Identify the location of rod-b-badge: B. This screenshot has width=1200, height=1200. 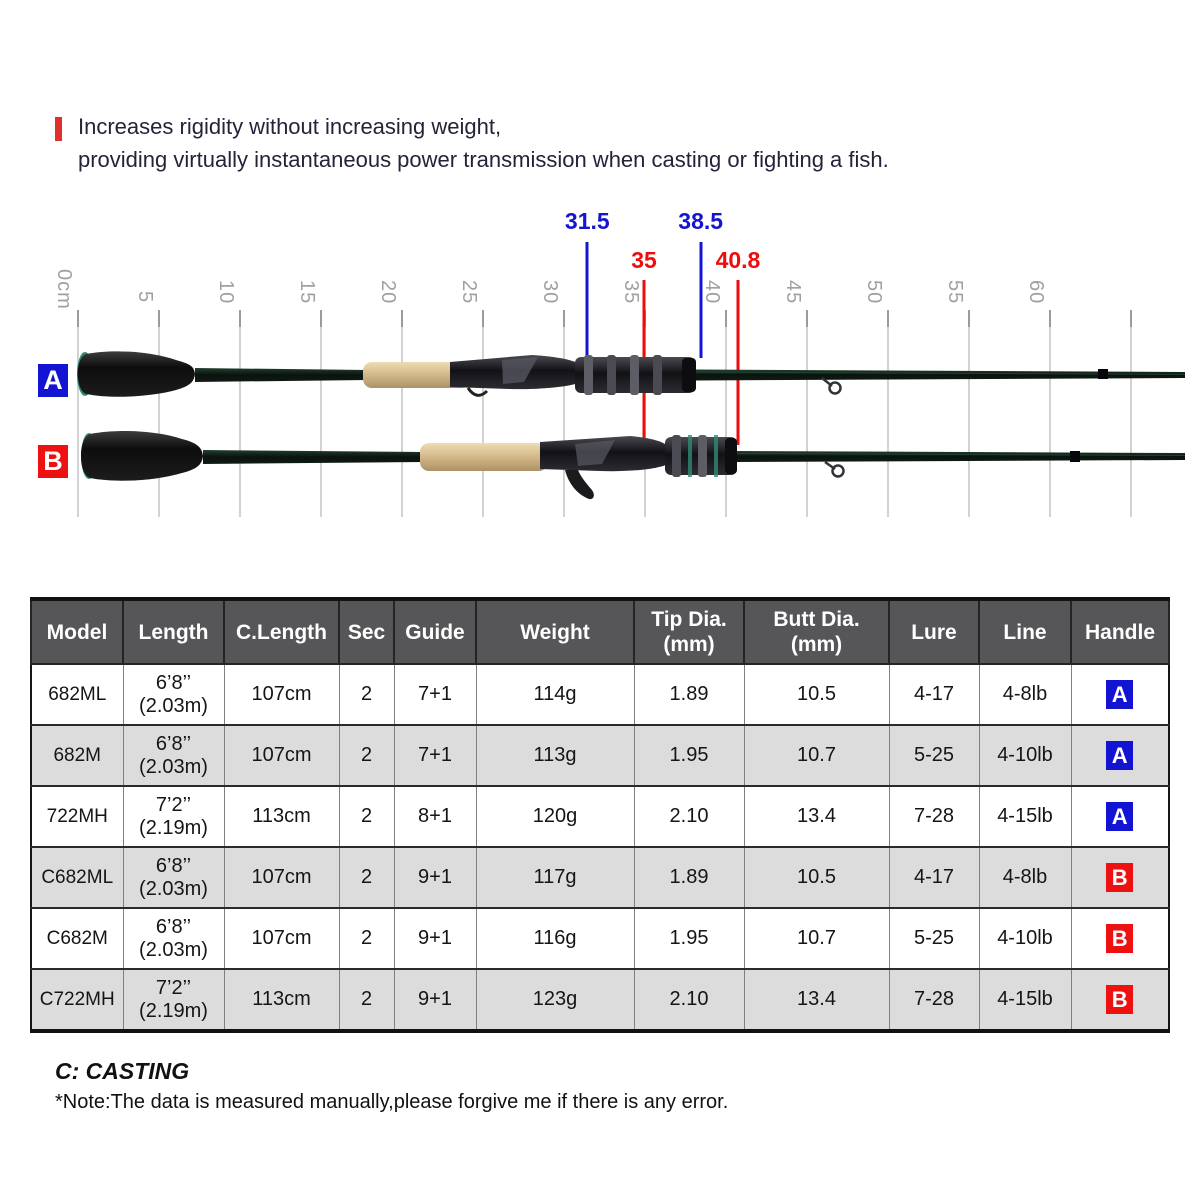
(53, 461).